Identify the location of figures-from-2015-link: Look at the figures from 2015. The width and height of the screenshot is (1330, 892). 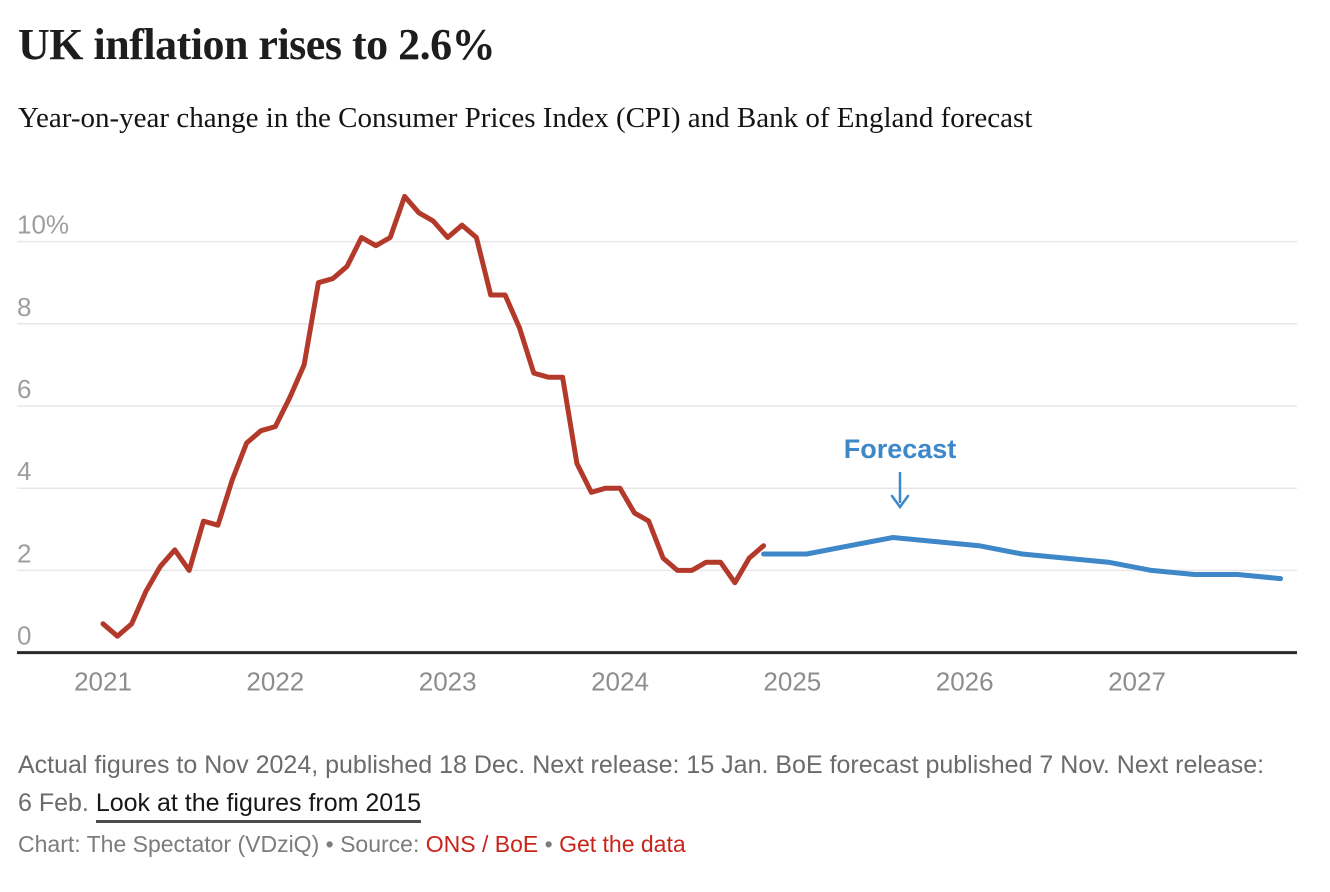
(258, 806).